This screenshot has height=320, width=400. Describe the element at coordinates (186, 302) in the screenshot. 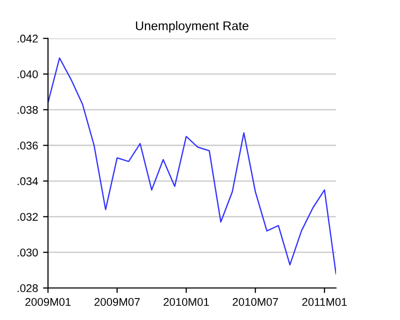

I see `x-tick-label: 2010M01` at that location.